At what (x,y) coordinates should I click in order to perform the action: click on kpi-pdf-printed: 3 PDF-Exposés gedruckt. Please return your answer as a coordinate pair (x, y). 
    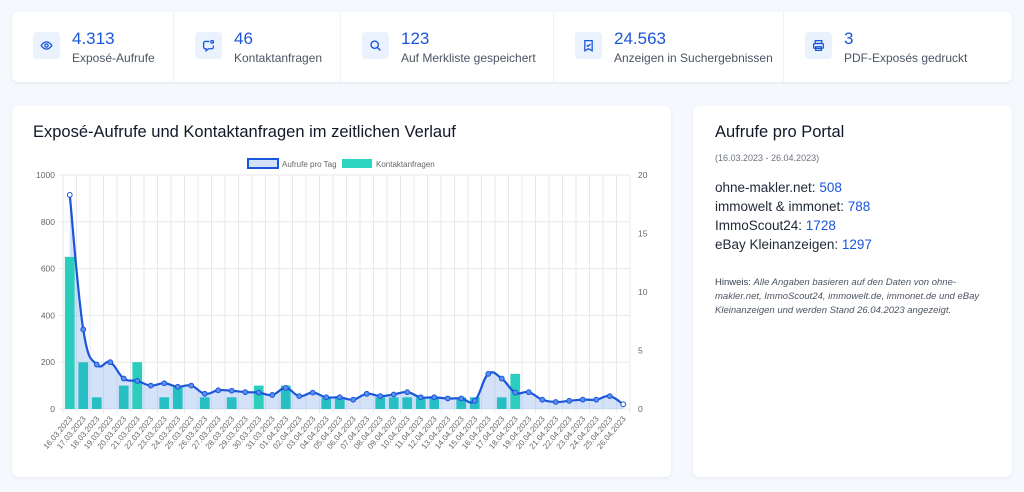
    Looking at the image, I should click on (898, 47).